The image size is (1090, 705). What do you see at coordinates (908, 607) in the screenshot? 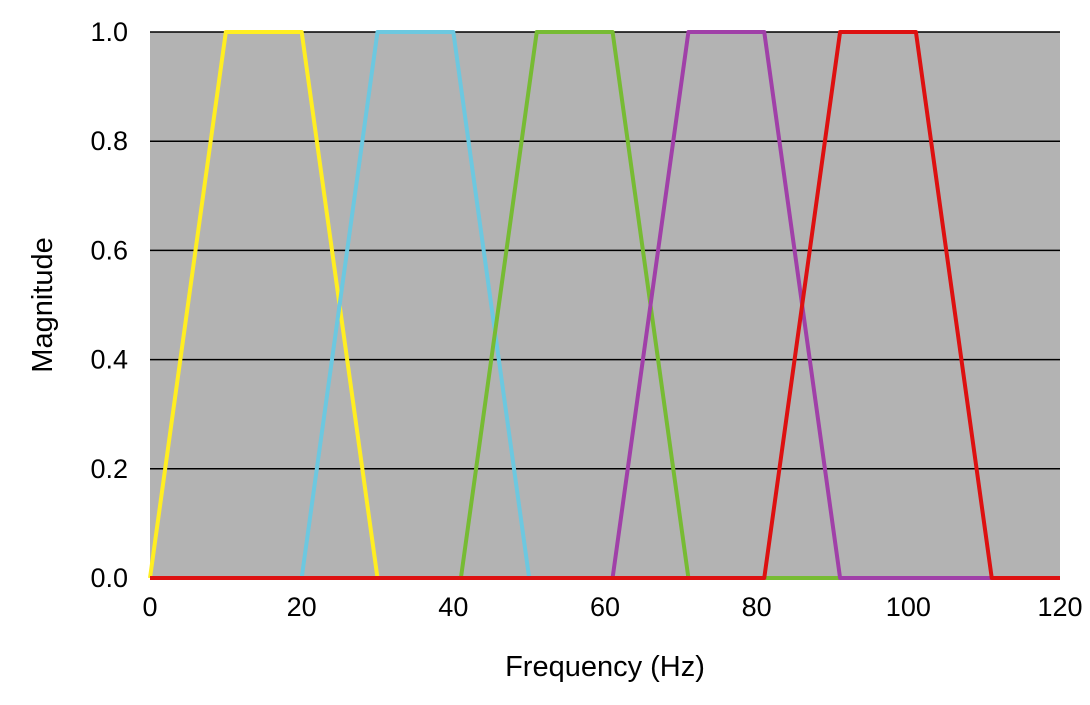
I see `x-tick-label: 100` at bounding box center [908, 607].